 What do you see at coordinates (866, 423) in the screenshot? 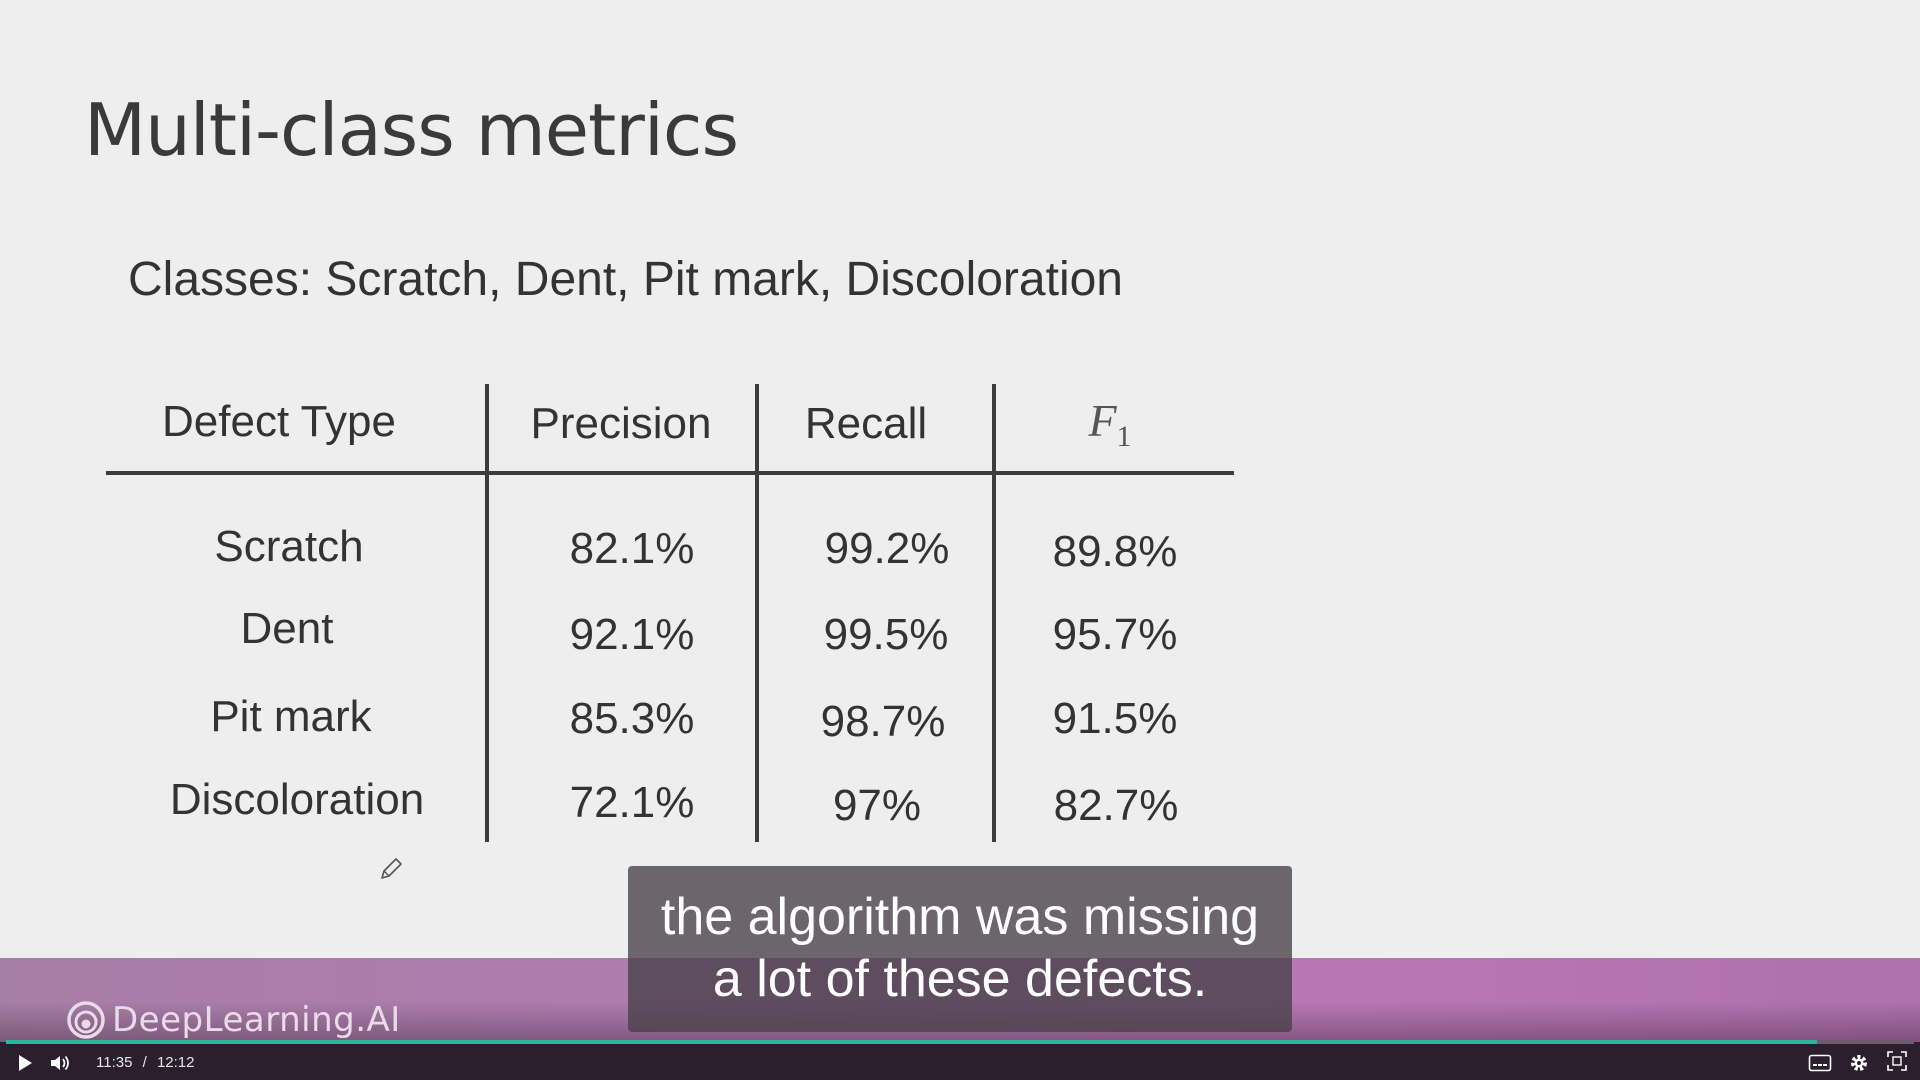
I see `header-recall: Recall` at bounding box center [866, 423].